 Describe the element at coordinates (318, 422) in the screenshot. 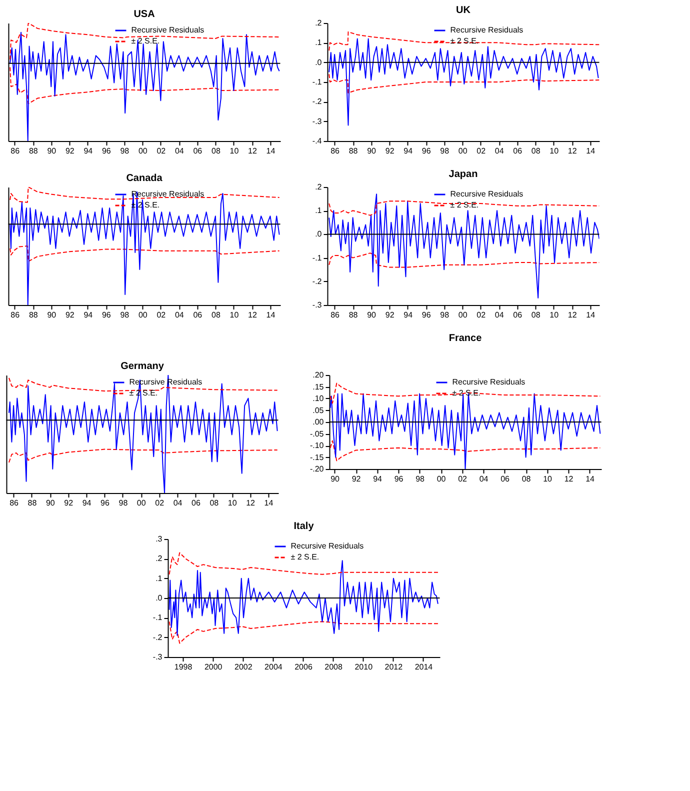

I see `y-tick-label: .00` at that location.